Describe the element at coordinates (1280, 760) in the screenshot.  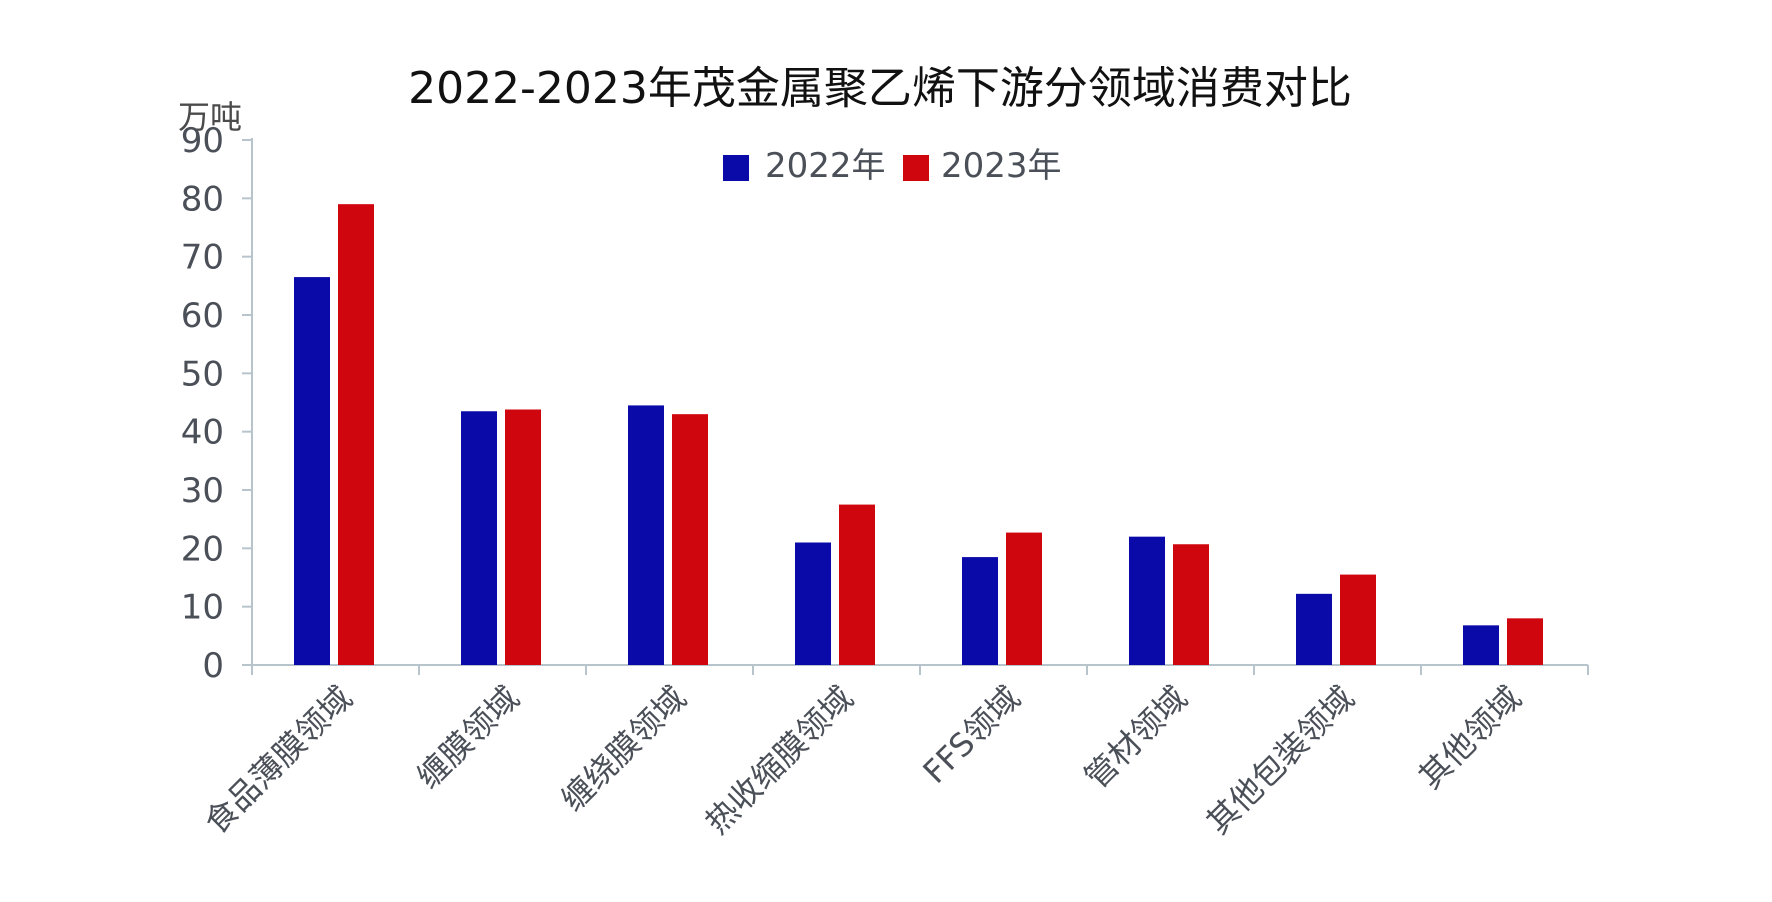
I see `category-label: 其他包装领域` at that location.